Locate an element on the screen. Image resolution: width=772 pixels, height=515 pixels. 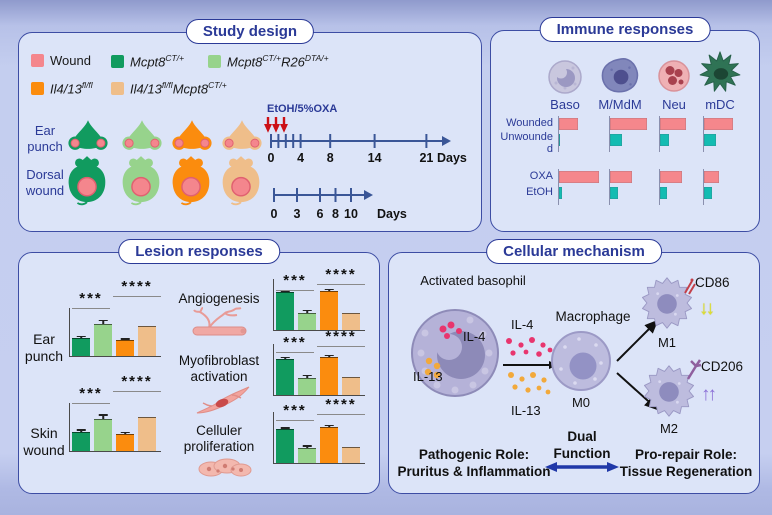
ear-punch-chart-label: Ear punch is located at coordinates (44, 347).